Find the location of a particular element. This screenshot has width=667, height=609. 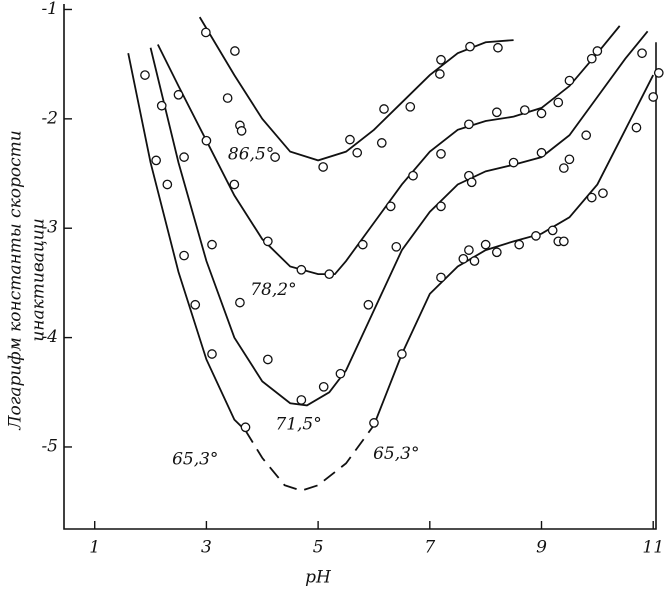

x-axis-label: pH is located at coordinates (318, 578).